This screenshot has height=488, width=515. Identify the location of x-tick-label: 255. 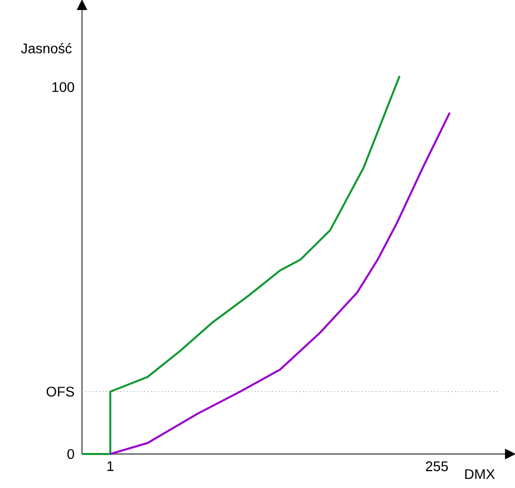
(437, 466).